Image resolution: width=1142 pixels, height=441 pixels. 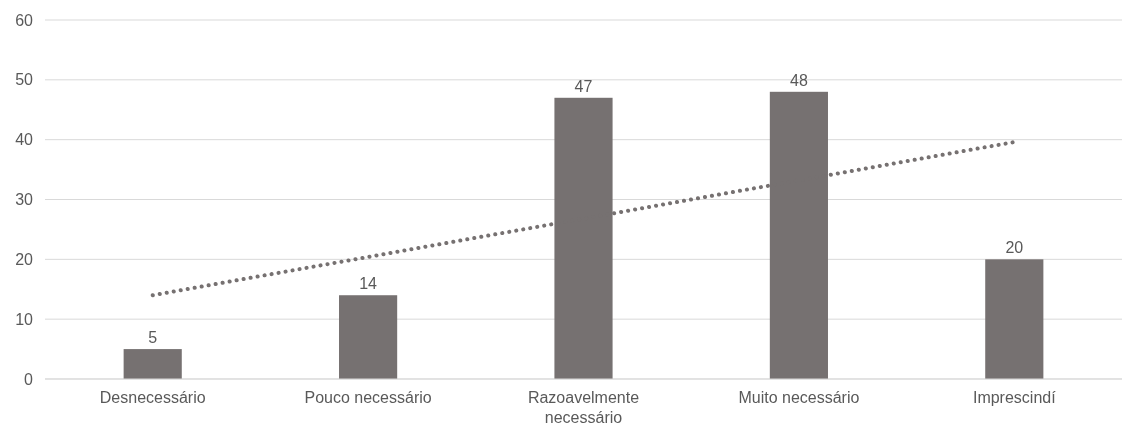 I want to click on y-tick-label: 60, so click(x=24, y=20).